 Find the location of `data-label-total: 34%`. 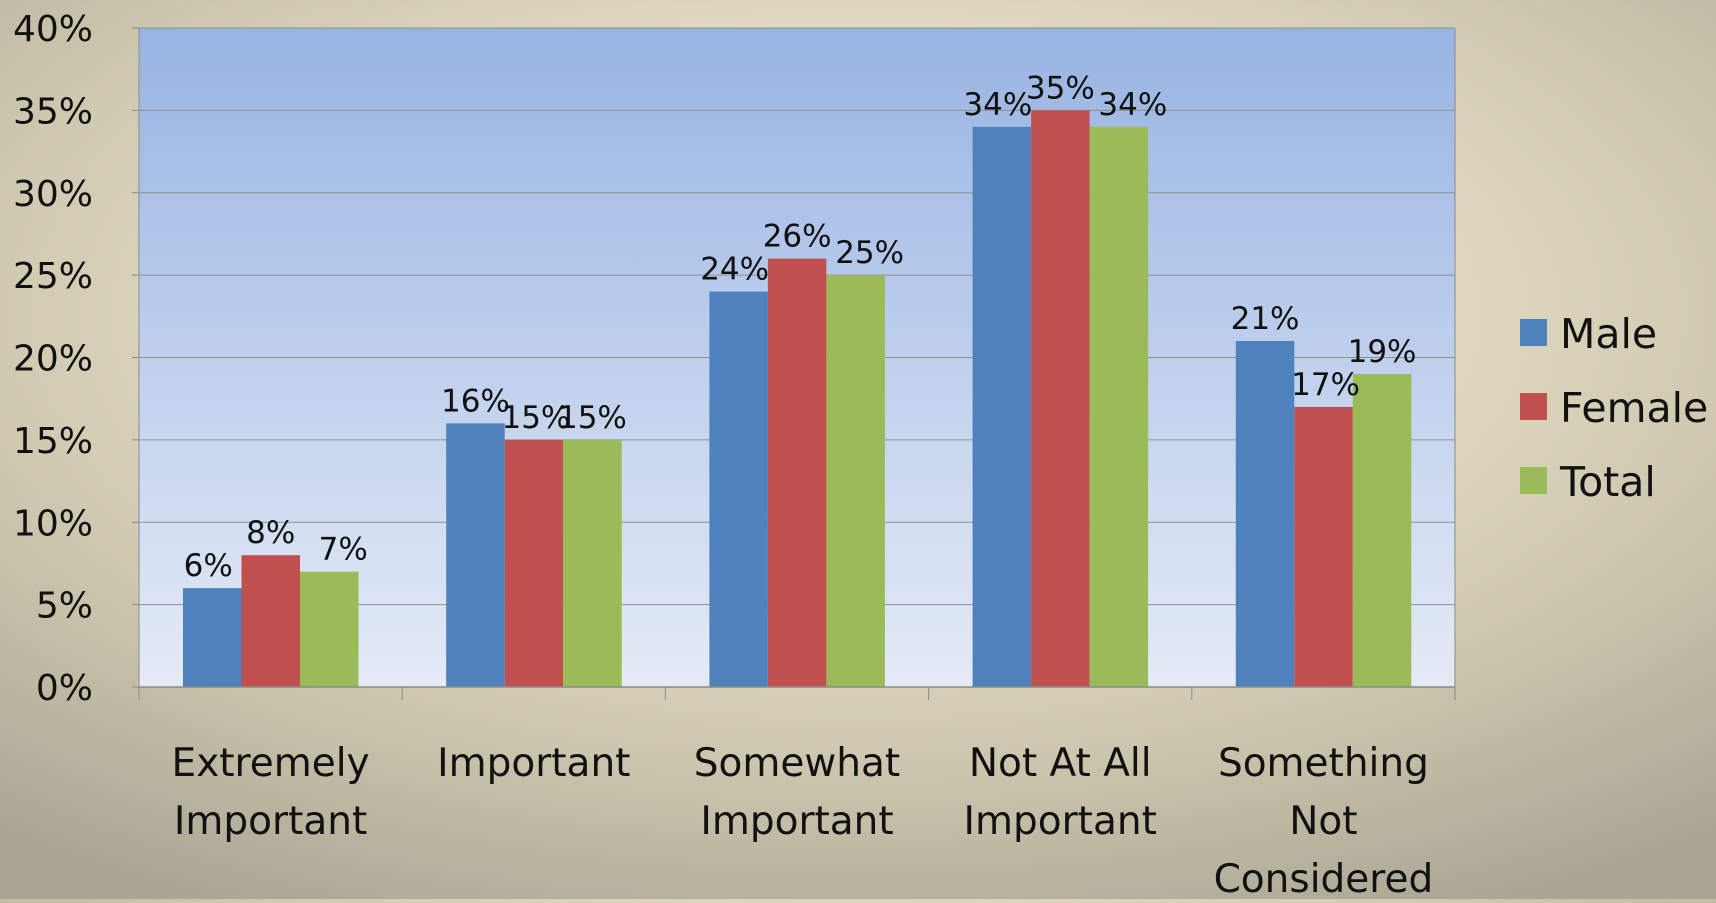

data-label-total: 34% is located at coordinates (1132, 105).